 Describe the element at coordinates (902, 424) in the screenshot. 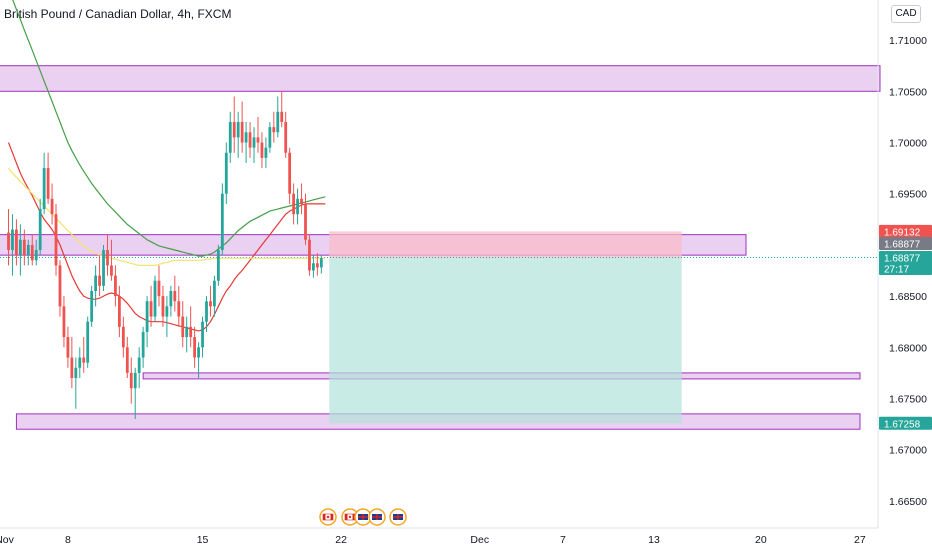

I see `price-tag-text: 1.67258` at that location.